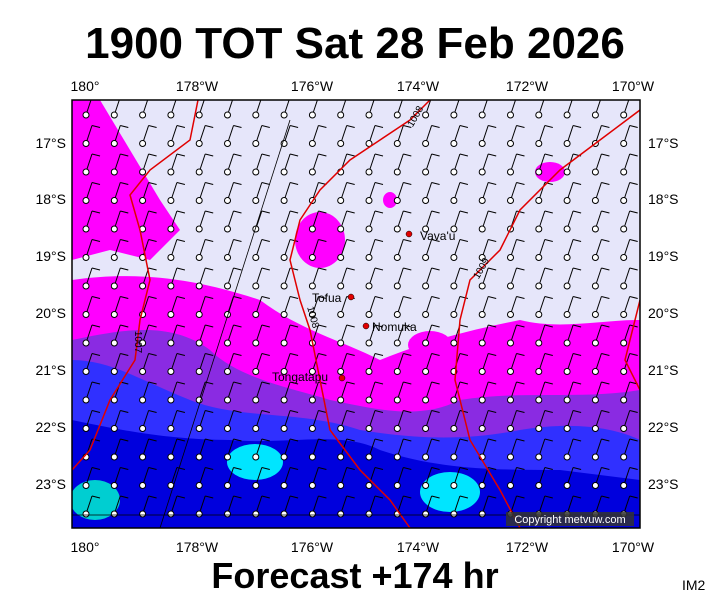  I want to click on lon-label: 170°W, so click(633, 86).